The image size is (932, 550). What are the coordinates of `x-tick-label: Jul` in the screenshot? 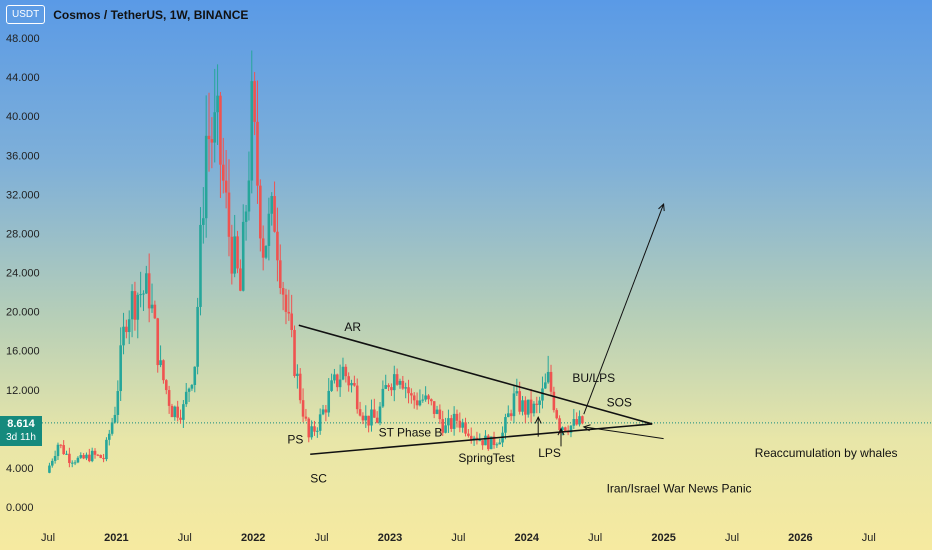 It's located at (458, 538).